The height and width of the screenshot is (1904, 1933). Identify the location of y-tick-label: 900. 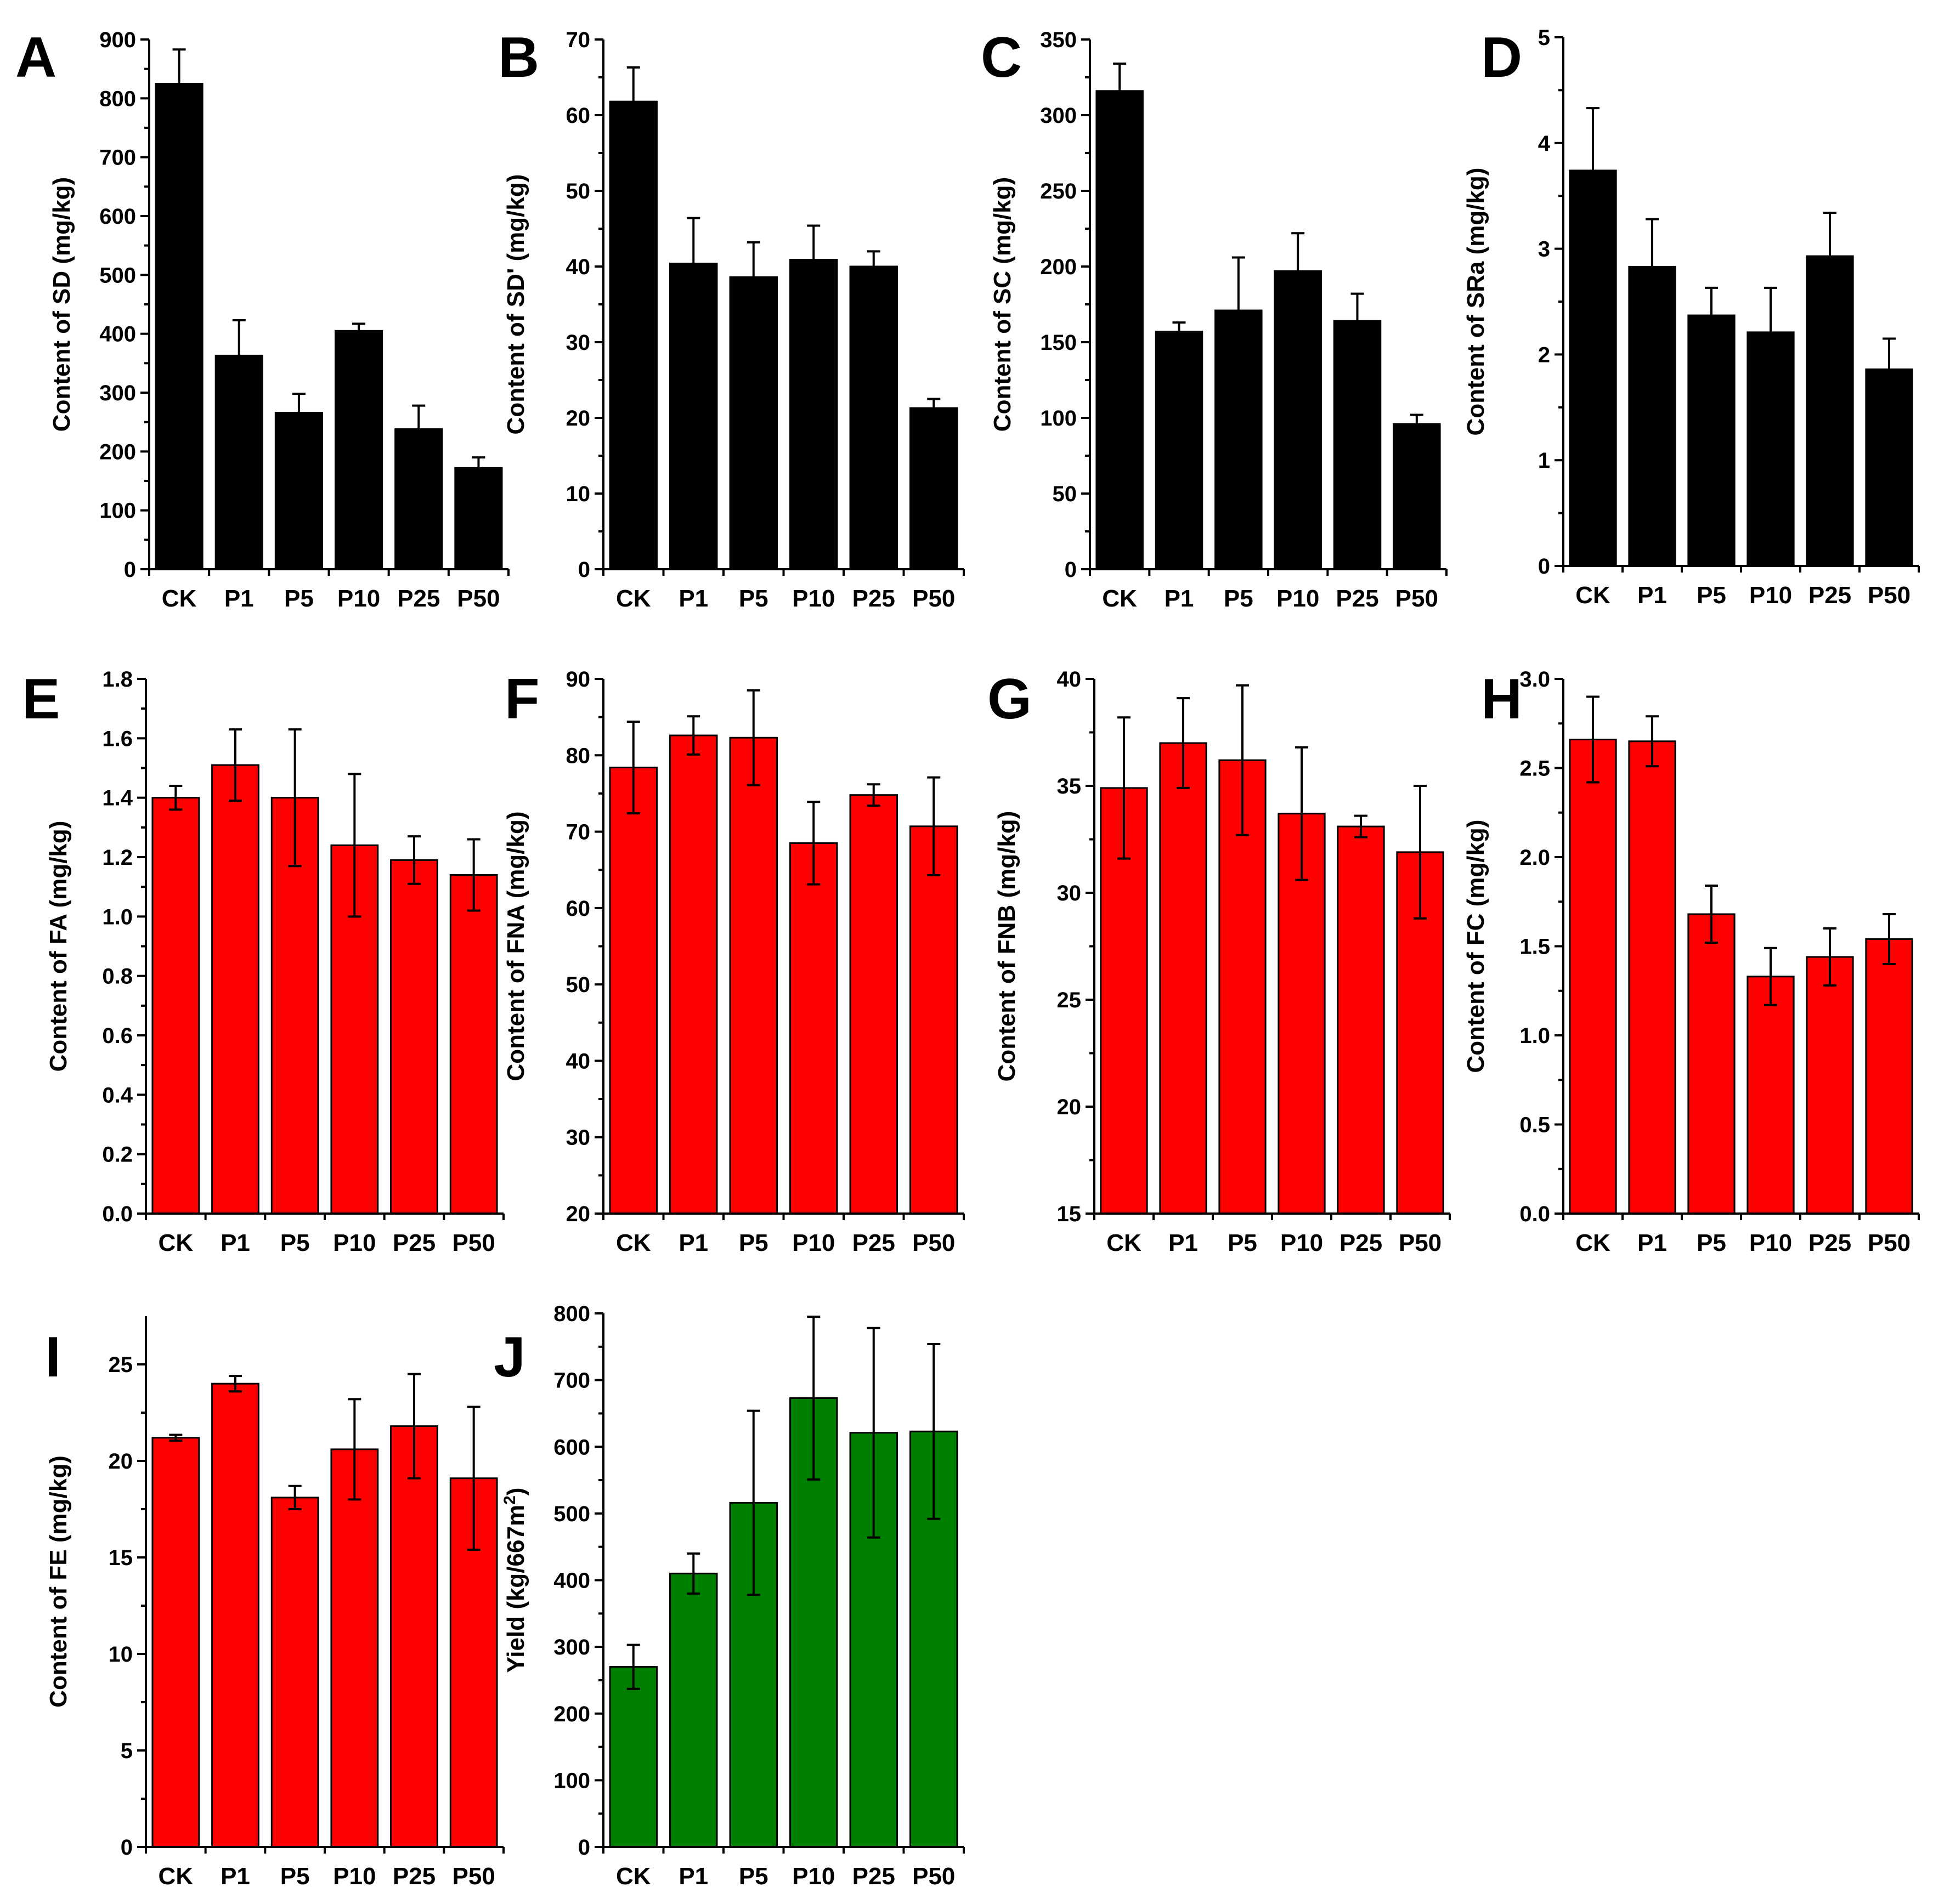
(117, 40).